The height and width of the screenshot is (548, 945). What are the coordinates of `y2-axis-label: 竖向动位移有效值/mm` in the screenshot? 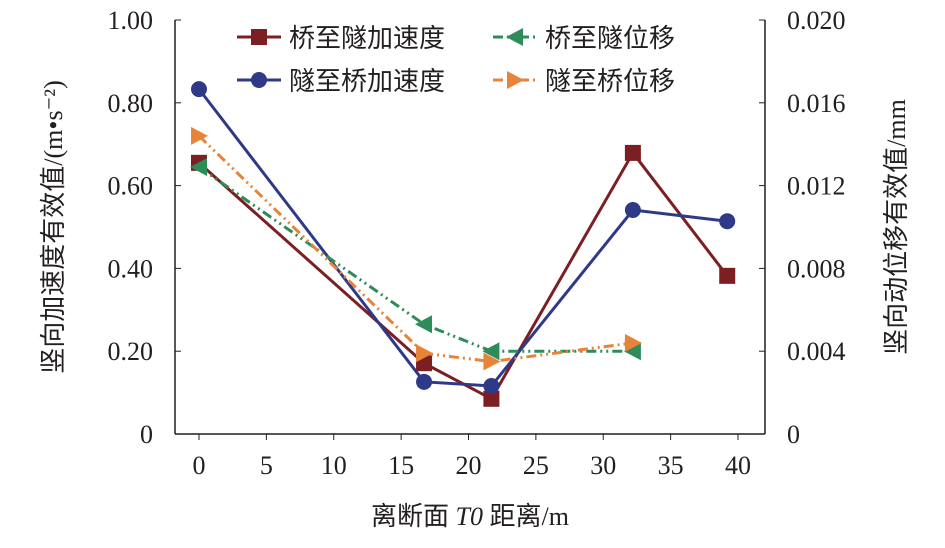 It's located at (896, 227).